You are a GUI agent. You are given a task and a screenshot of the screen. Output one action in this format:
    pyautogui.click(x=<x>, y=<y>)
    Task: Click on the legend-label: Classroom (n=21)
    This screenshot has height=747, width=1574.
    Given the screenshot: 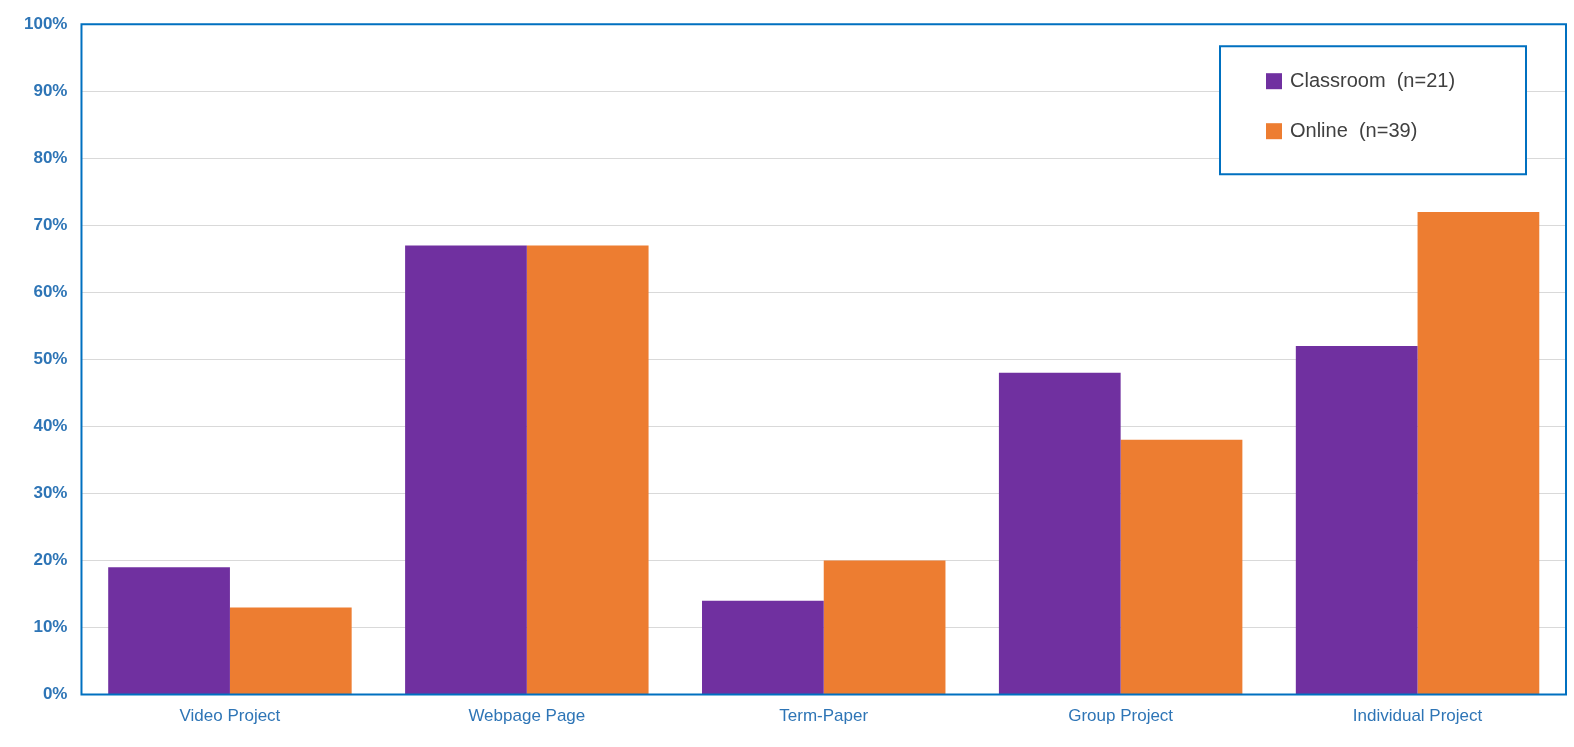 What is the action you would take?
    pyautogui.click(x=1373, y=79)
    